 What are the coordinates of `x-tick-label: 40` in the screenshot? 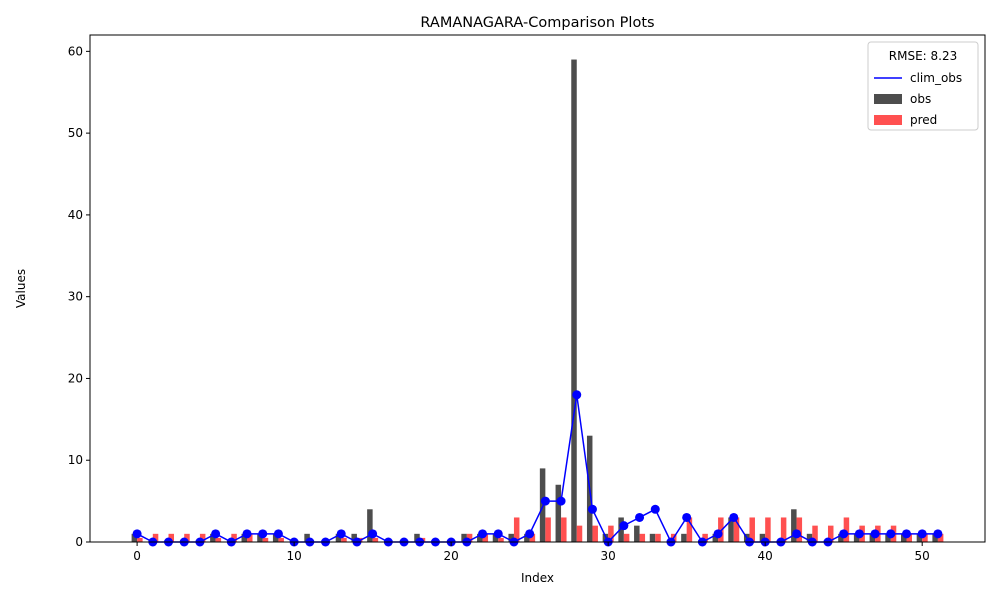 It's located at (765, 556).